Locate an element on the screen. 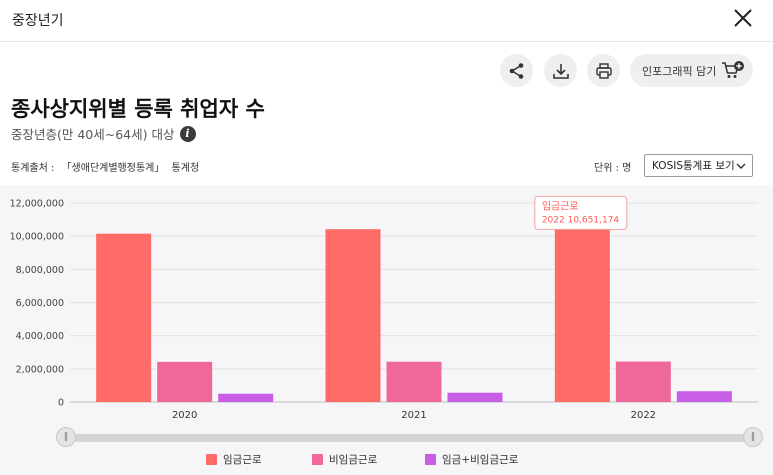  x-tick-label: 2020 is located at coordinates (184, 415).